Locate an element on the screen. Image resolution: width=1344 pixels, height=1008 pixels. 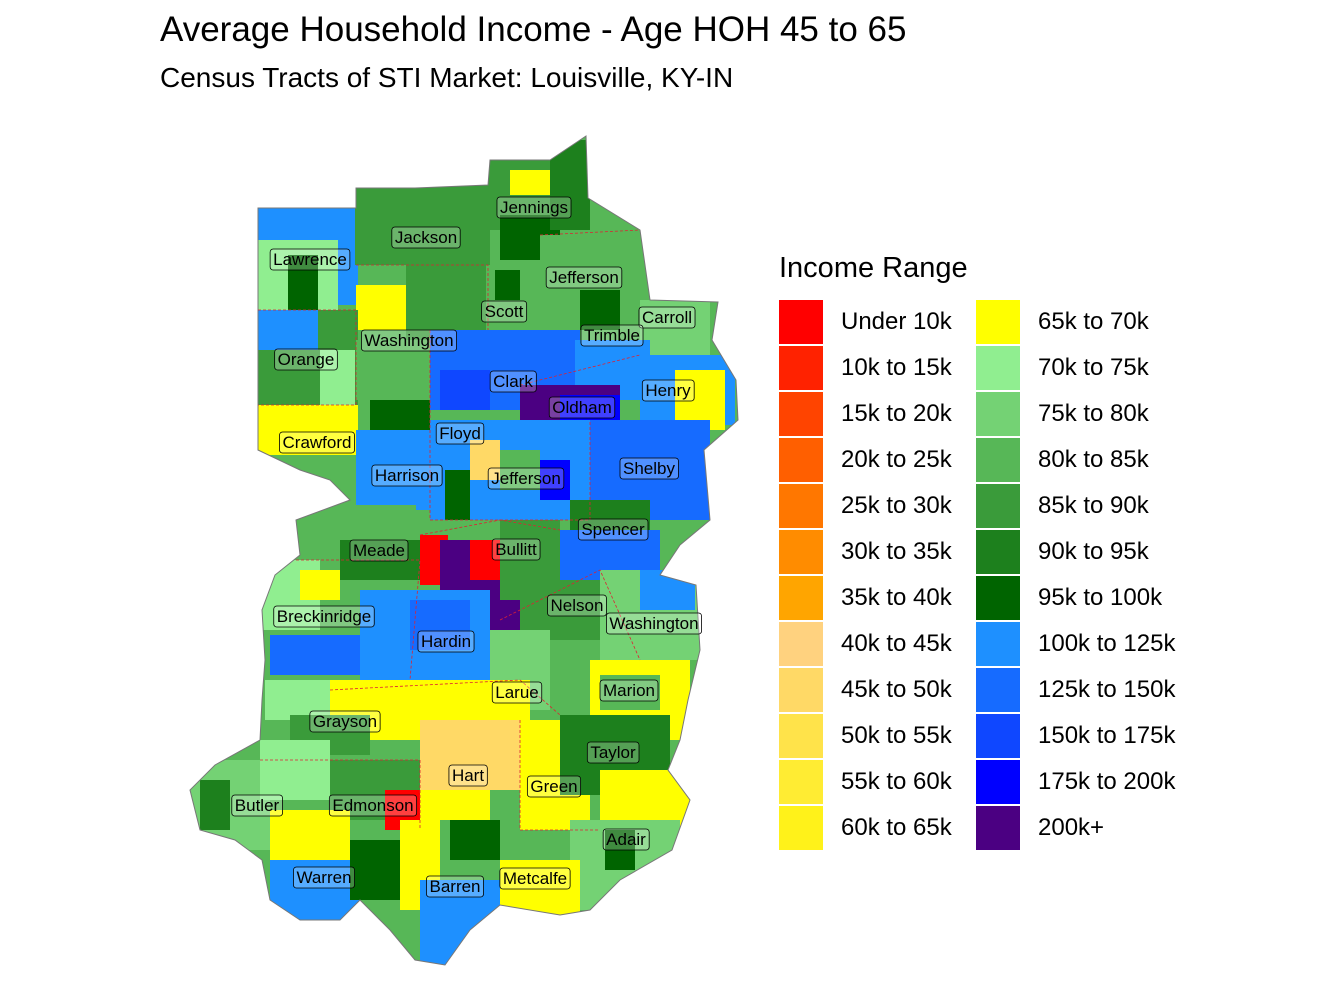
county-label: Butler is located at coordinates (257, 805).